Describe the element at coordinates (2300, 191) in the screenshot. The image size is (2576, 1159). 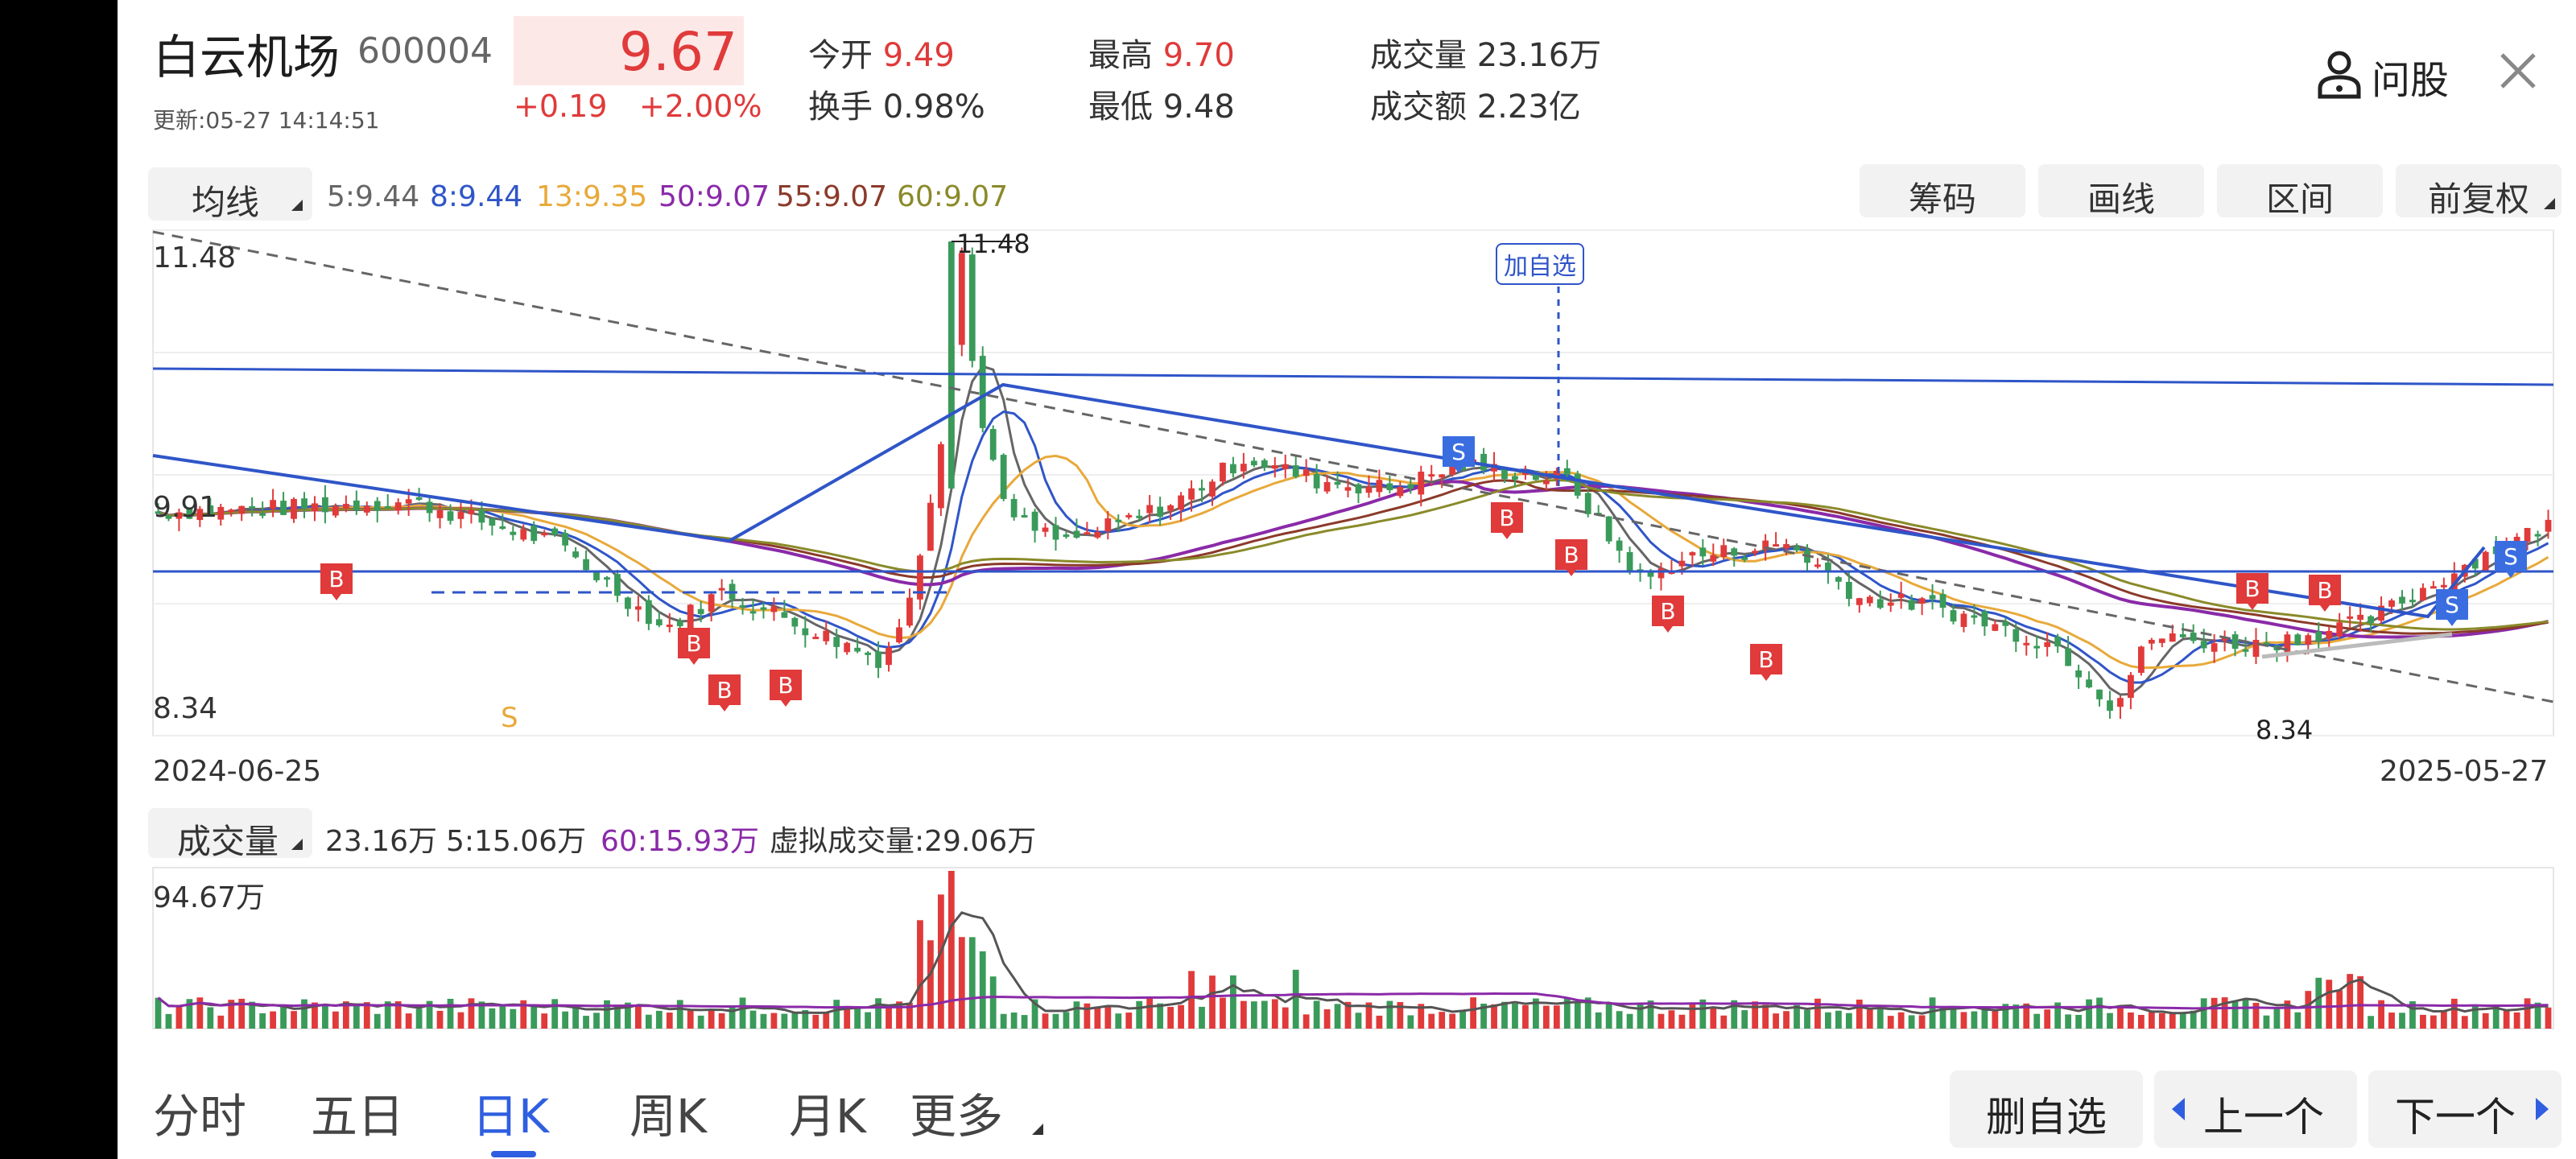
I see `range-button: 区间` at that location.